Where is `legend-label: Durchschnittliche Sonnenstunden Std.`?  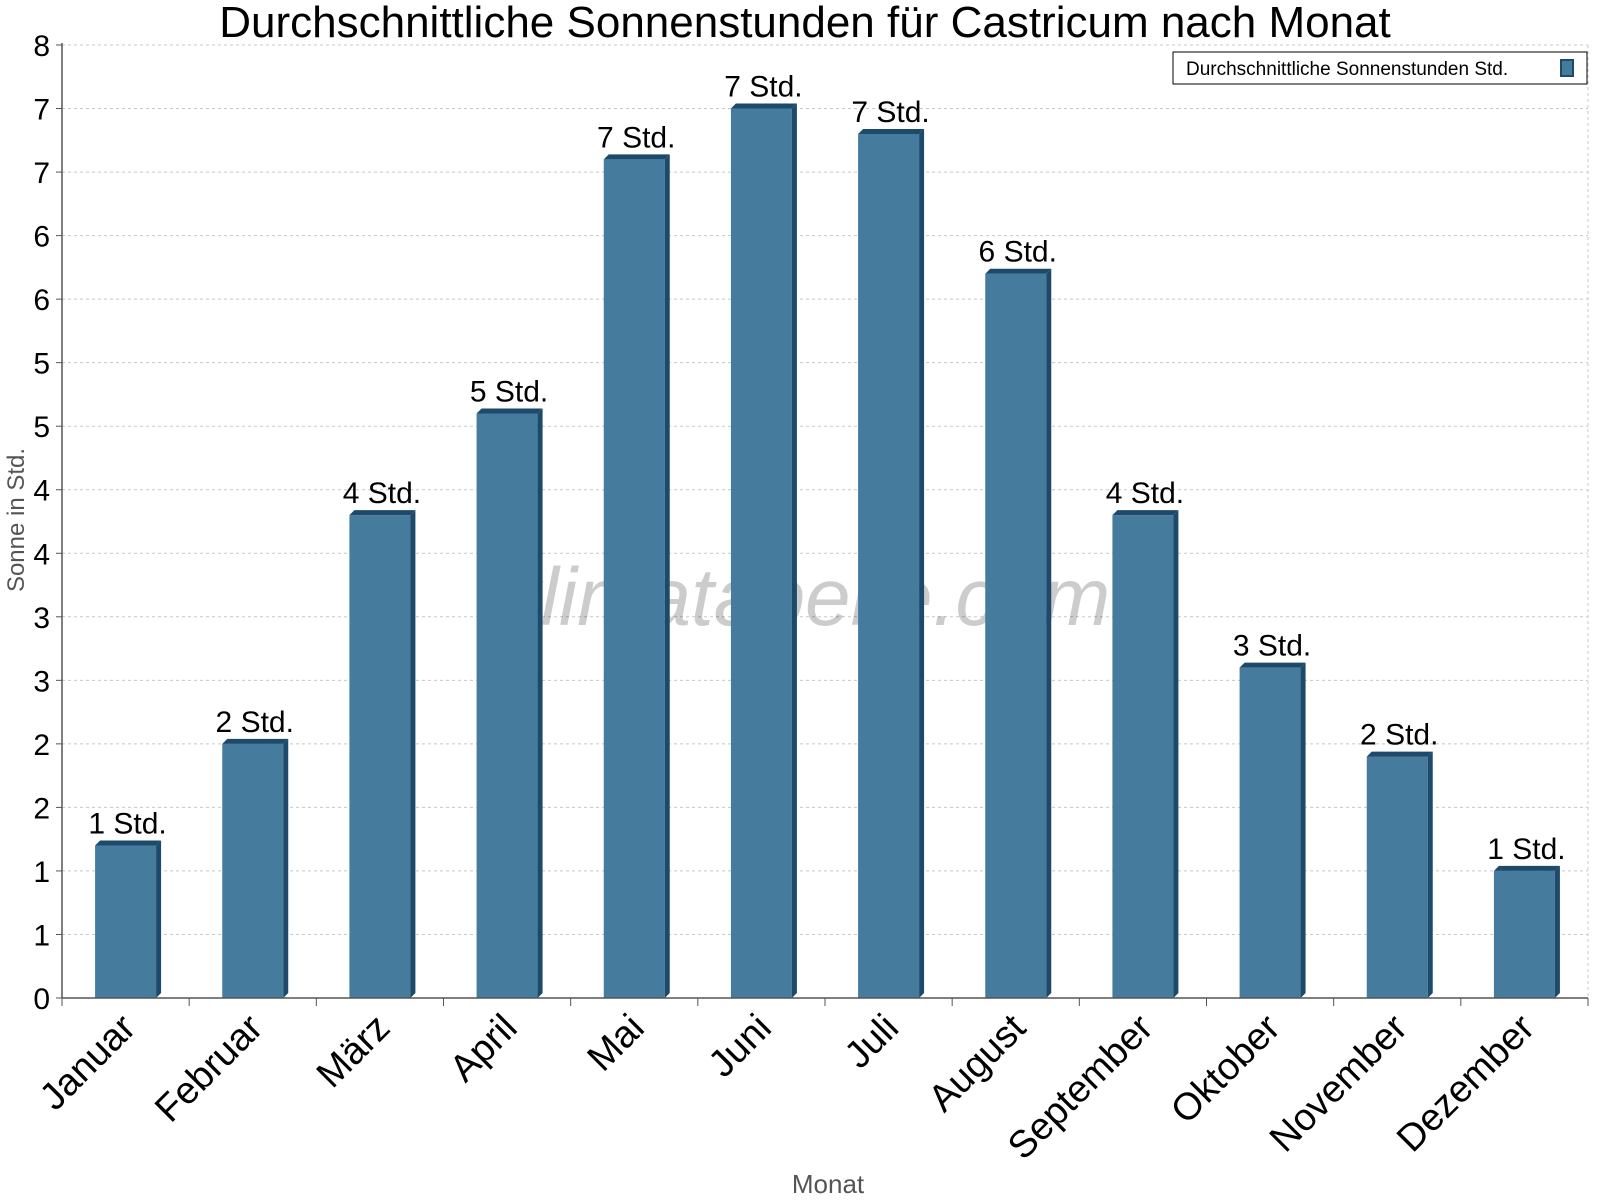 legend-label: Durchschnittliche Sonnenstunden Std. is located at coordinates (1347, 69).